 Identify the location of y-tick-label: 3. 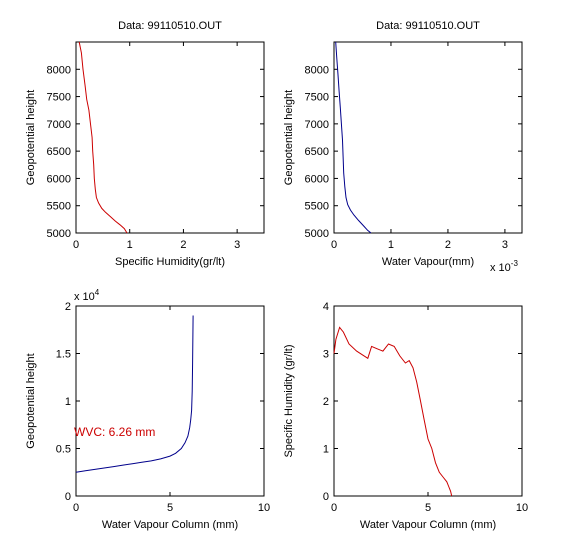
(326, 355).